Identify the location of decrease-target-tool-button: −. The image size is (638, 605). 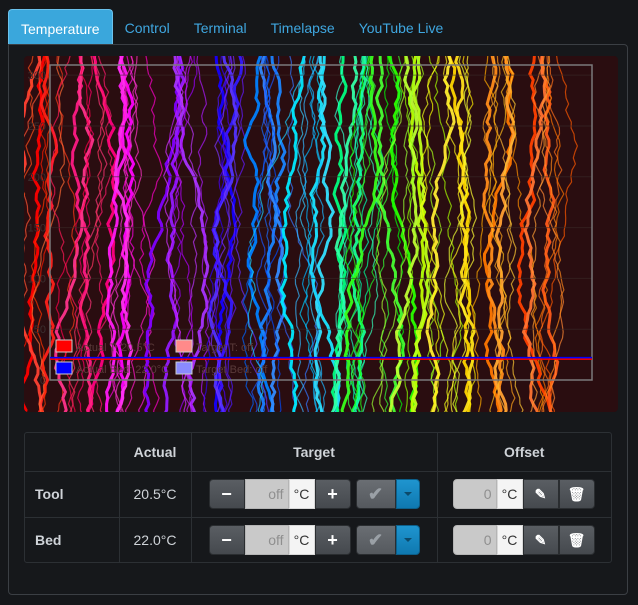
(226, 494).